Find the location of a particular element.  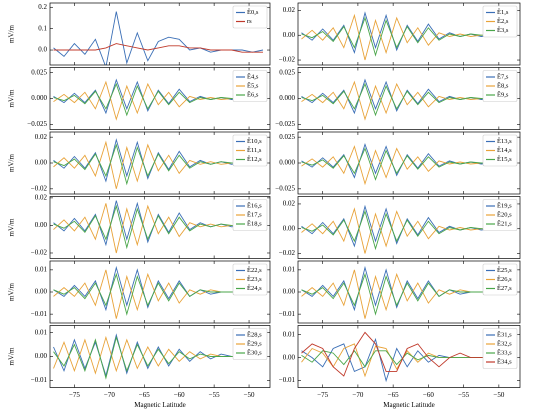

legend-label: Ê9,s is located at coordinates (503, 94).